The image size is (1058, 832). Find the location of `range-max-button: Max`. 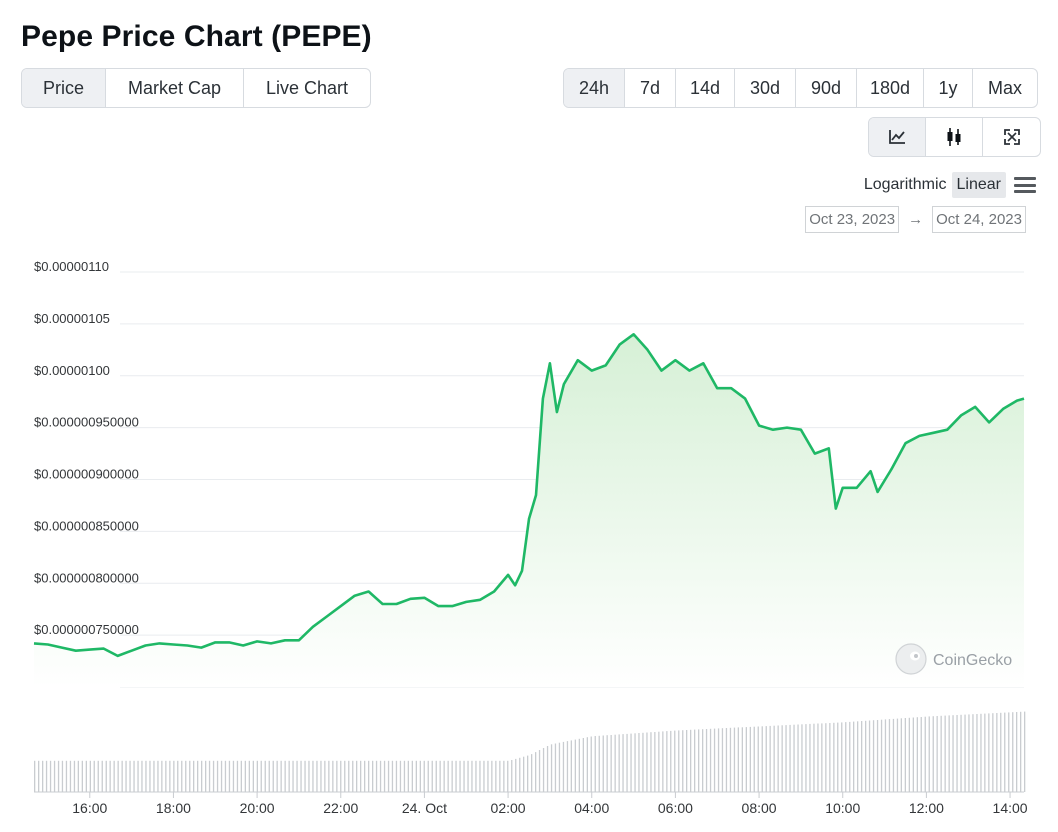

range-max-button: Max is located at coordinates (1004, 87).